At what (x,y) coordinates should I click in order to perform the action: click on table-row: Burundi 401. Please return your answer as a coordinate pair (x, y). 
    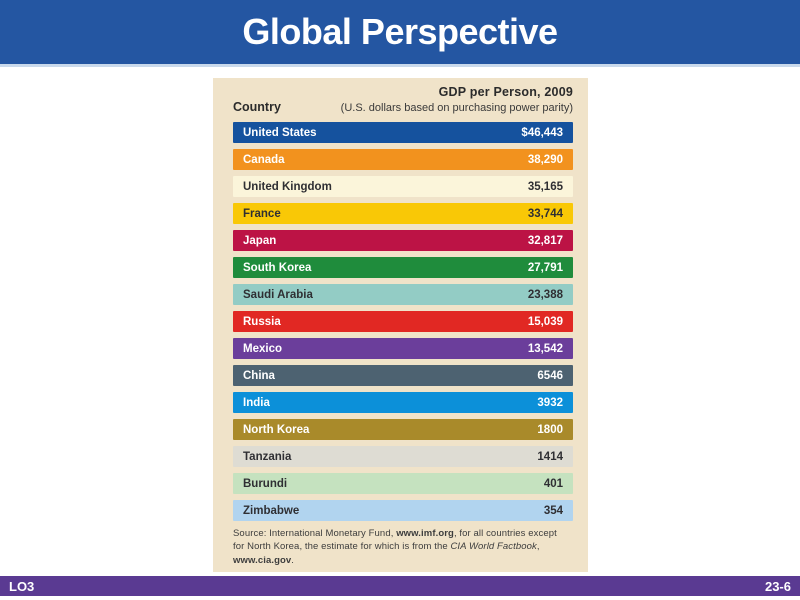
    Looking at the image, I should click on (403, 483).